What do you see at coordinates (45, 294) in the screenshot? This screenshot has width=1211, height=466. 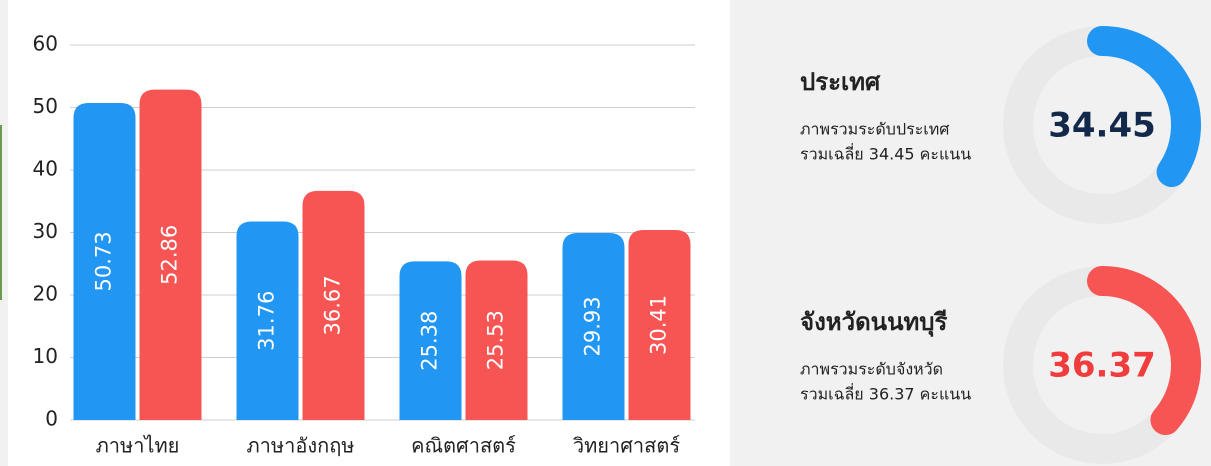 I see `y-tick-label: 20` at bounding box center [45, 294].